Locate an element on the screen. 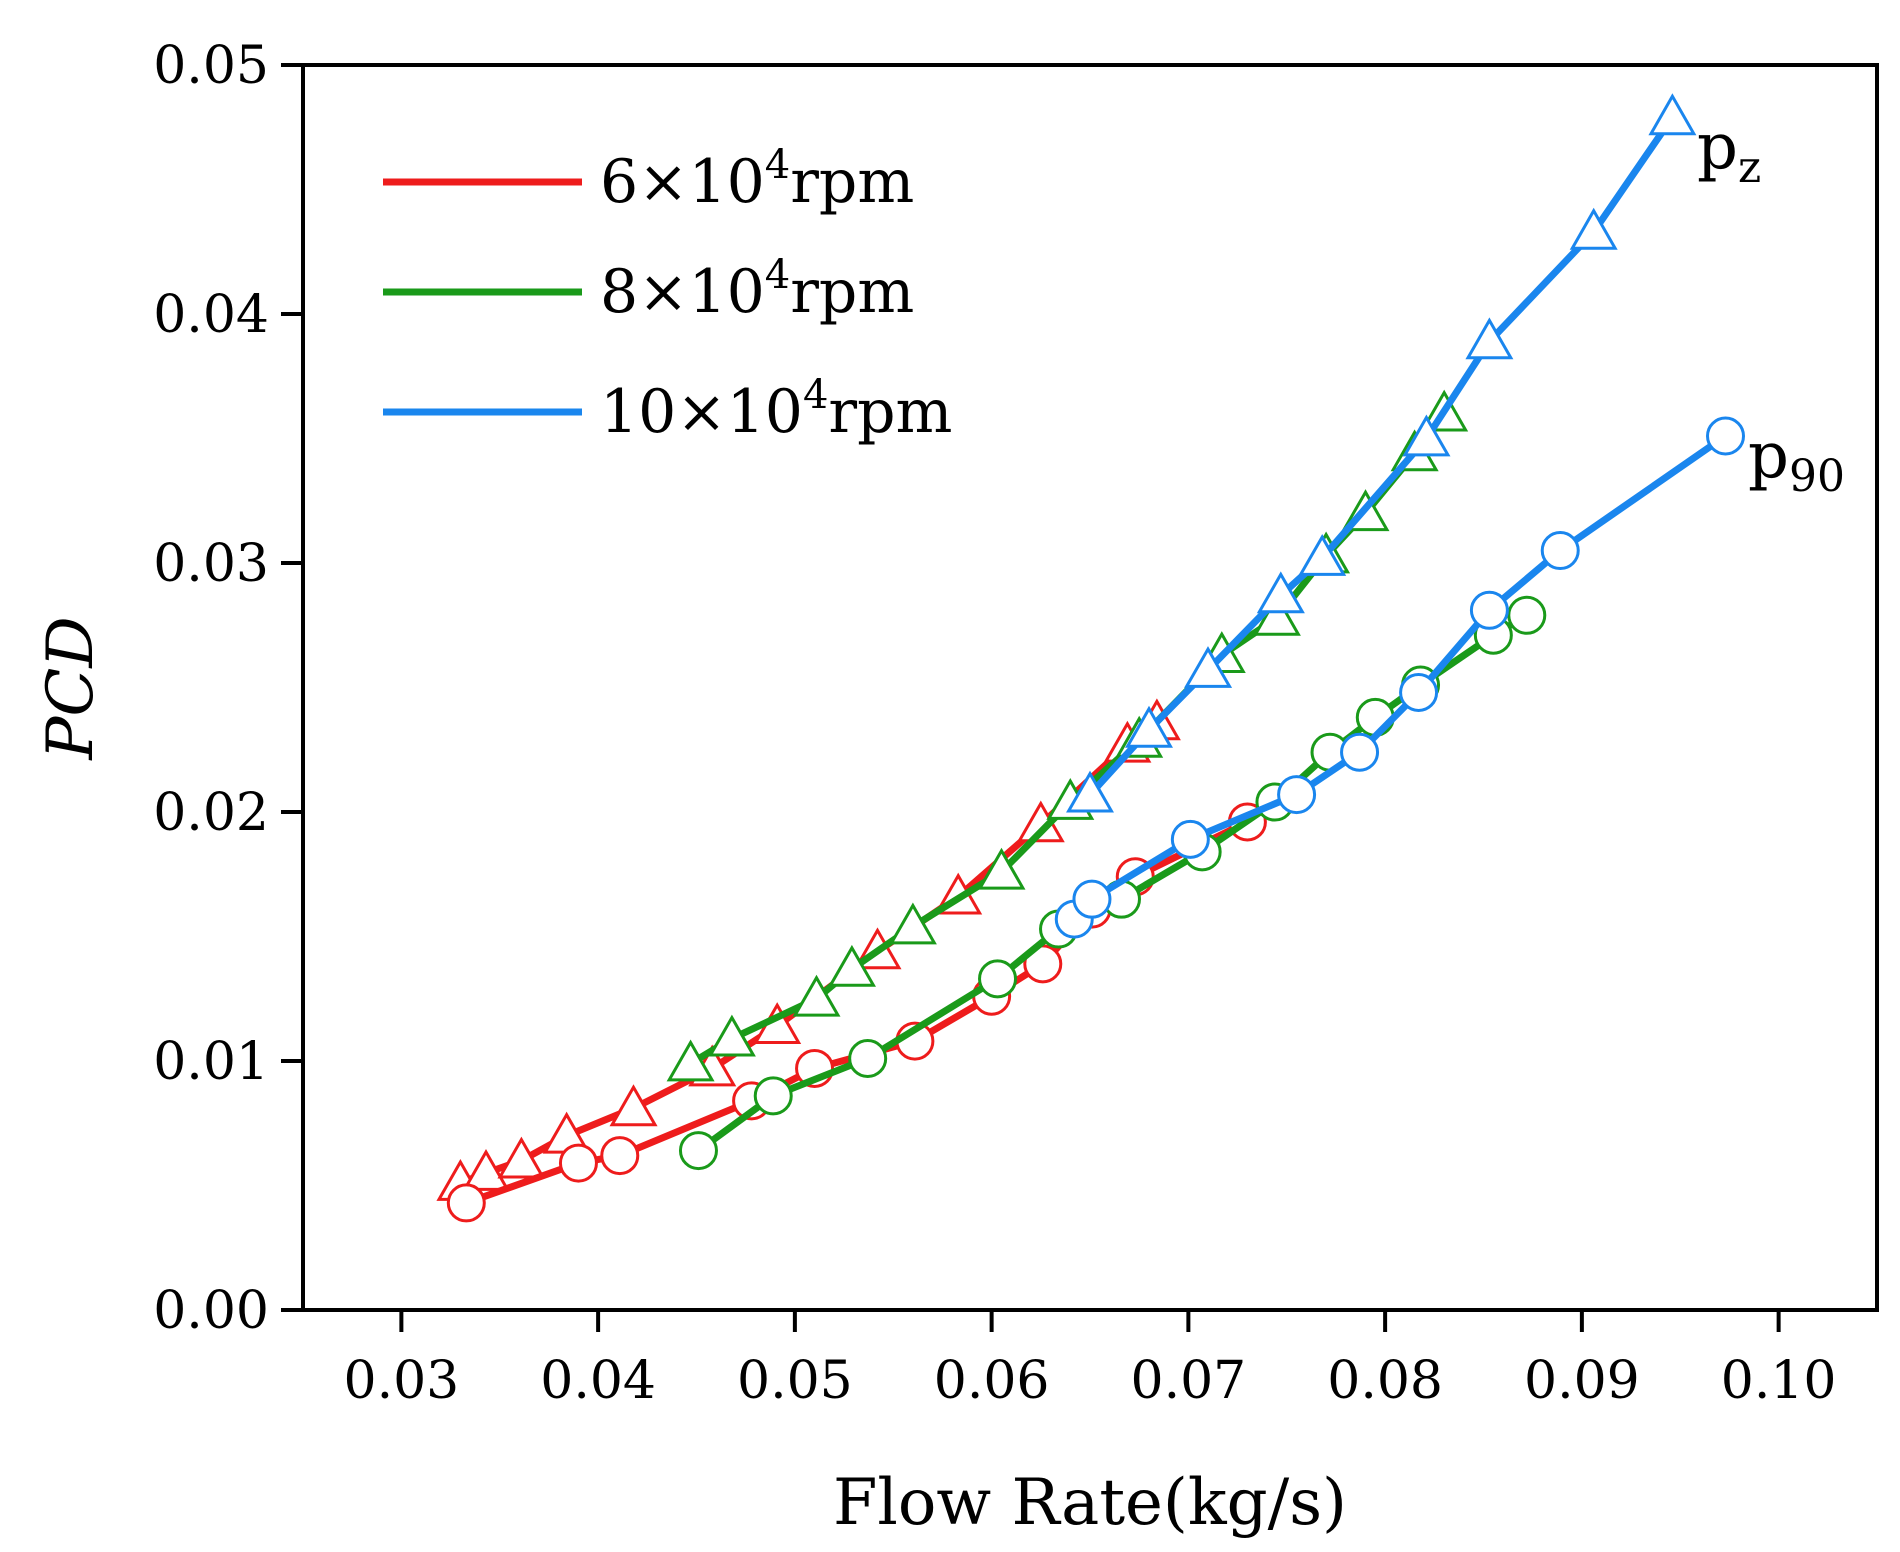  y-axis-title: PCD is located at coordinates (71, 688).